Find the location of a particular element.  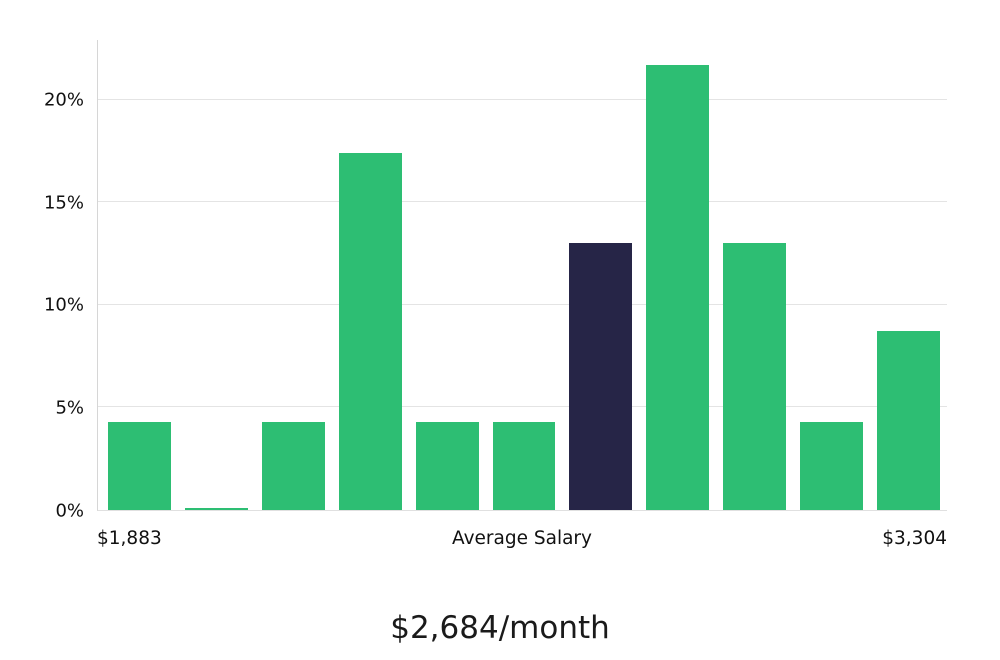

x-label-average-salary: Average Salary is located at coordinates (522, 538).